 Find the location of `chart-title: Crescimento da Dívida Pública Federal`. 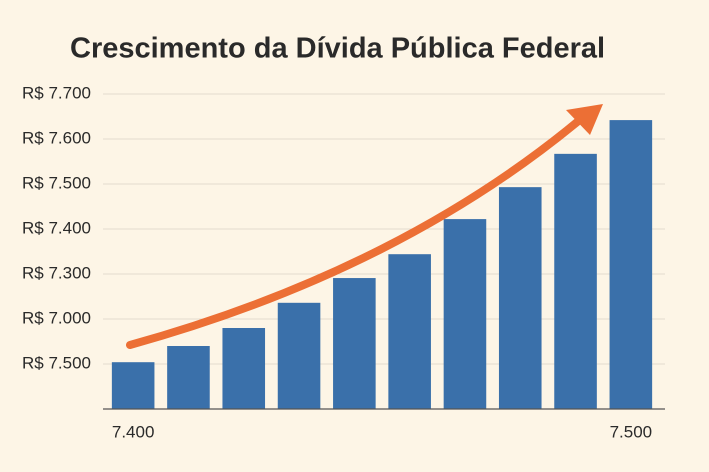

chart-title: Crescimento da Dívida Pública Federal is located at coordinates (337, 49).